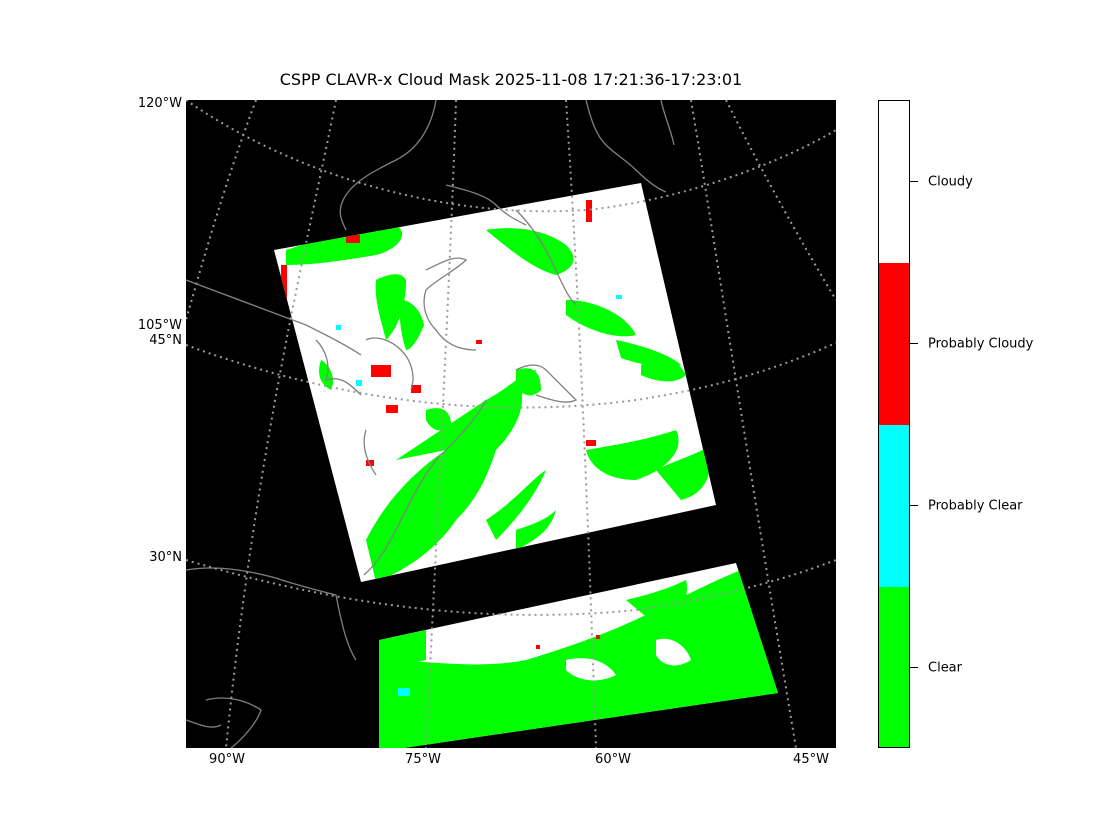  What do you see at coordinates (914, 181) in the screenshot?
I see `colorbar-tick-cloudy` at bounding box center [914, 181].